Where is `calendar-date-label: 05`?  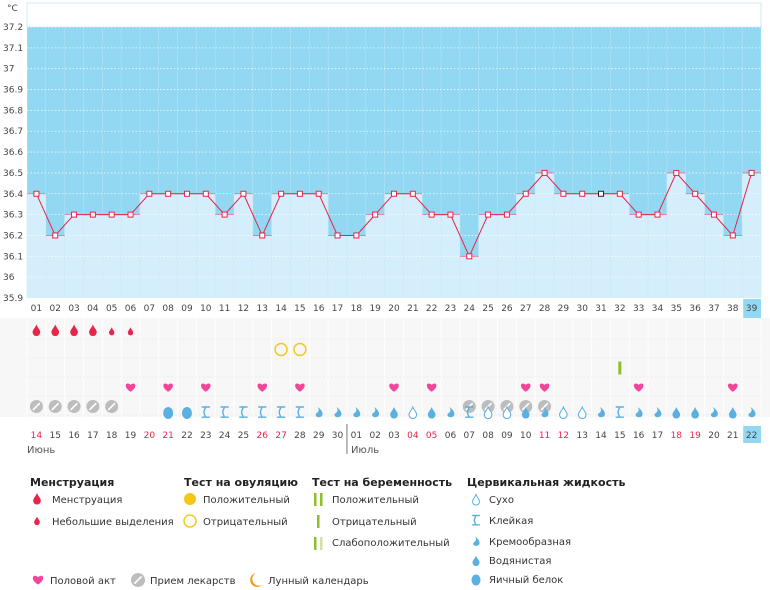 calendar-date-label: 05 is located at coordinates (431, 436).